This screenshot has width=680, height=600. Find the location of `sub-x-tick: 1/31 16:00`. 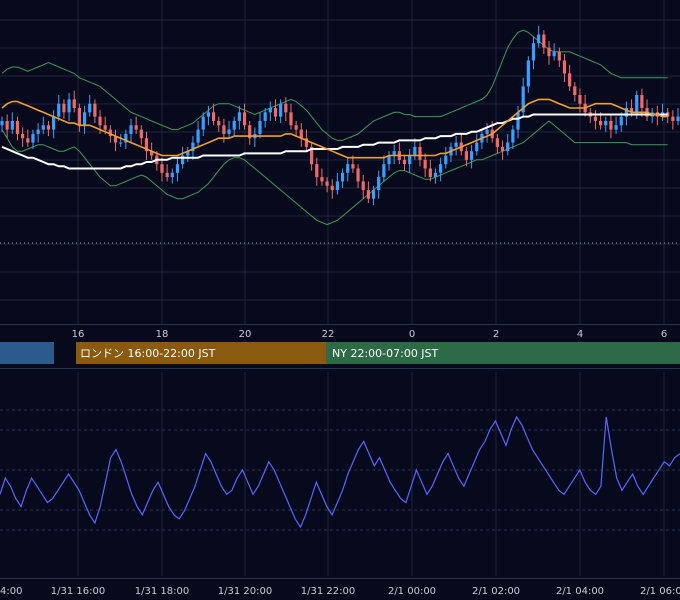

sub-x-tick: 1/31 16:00 is located at coordinates (78, 591).